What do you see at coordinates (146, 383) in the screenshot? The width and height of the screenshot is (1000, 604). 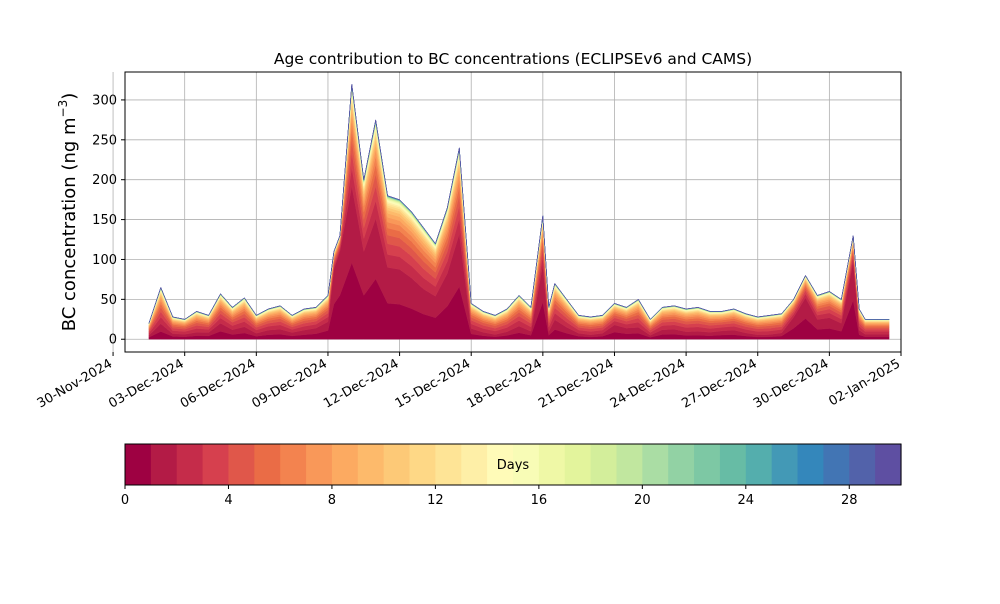 I see `x-tick-label: 03-Dec-2024` at bounding box center [146, 383].